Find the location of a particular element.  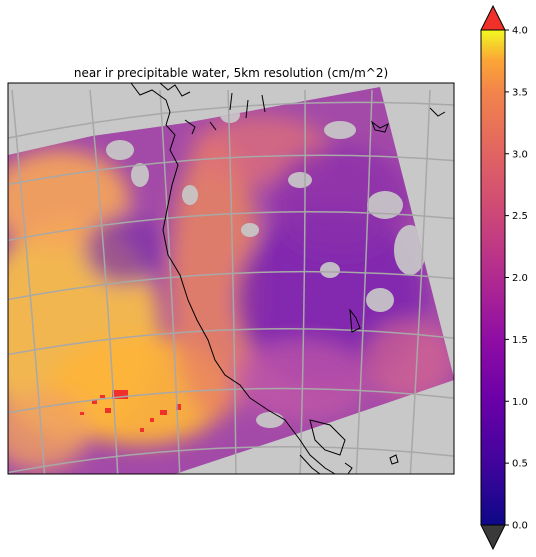

colorbar-under-extension is located at coordinates (493, 537).